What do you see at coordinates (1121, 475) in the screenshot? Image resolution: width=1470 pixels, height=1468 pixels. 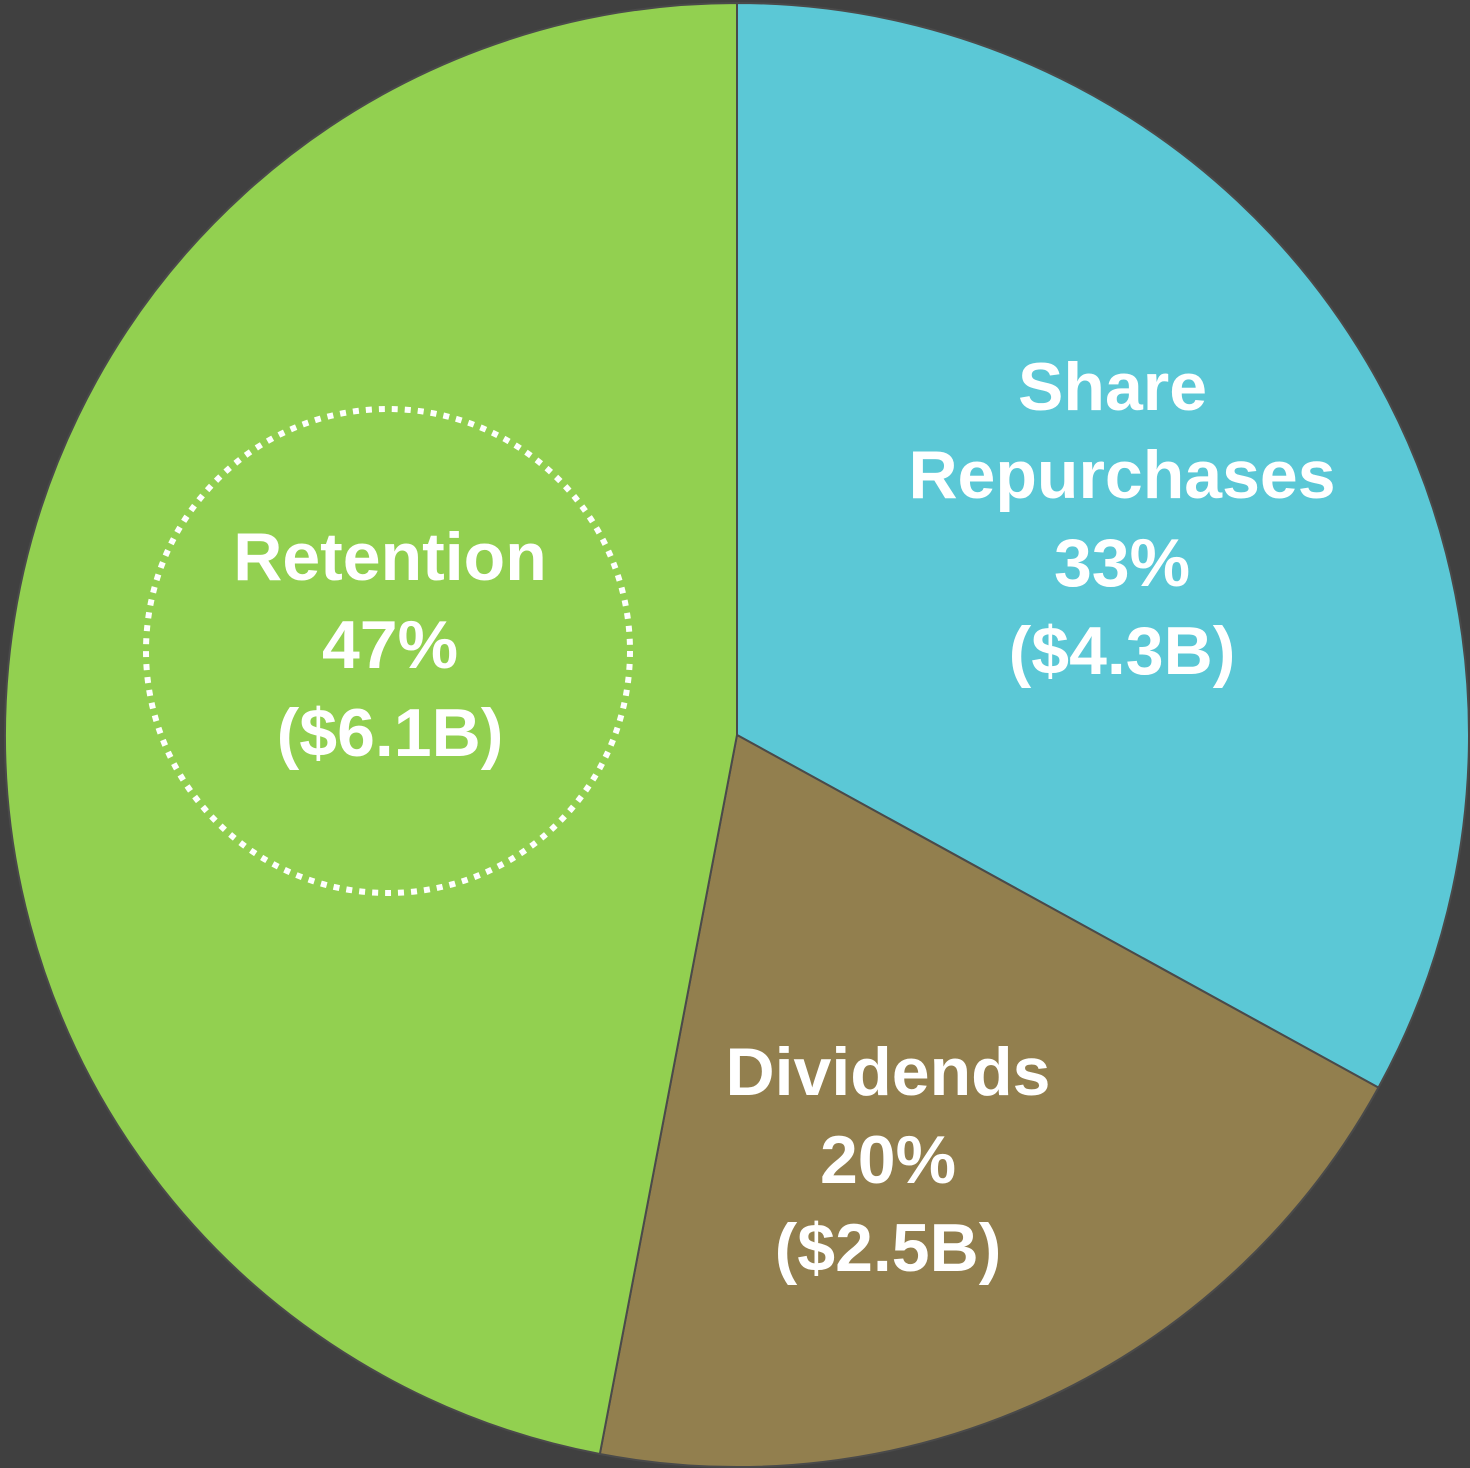 I see `slice-name-line: Repurchases` at bounding box center [1121, 475].